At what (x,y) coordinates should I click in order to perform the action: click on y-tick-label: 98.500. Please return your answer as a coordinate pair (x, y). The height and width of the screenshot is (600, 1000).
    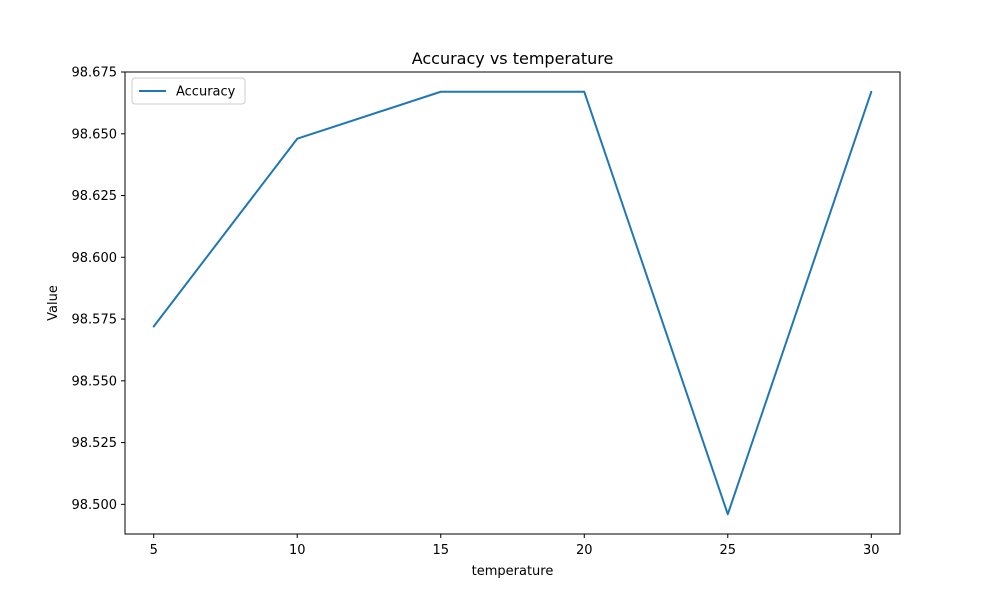
    Looking at the image, I should click on (95, 505).